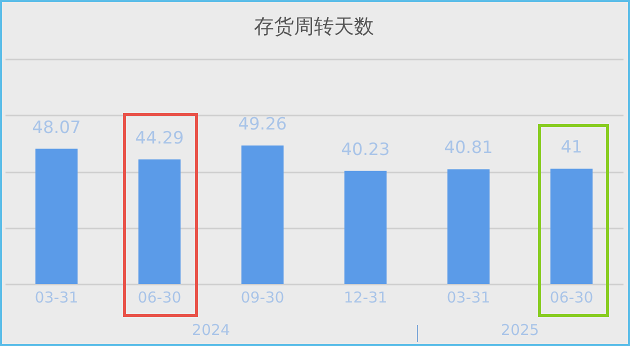 The height and width of the screenshot is (346, 630). What do you see at coordinates (468, 148) in the screenshot?
I see `data-label: 40.81` at bounding box center [468, 148].